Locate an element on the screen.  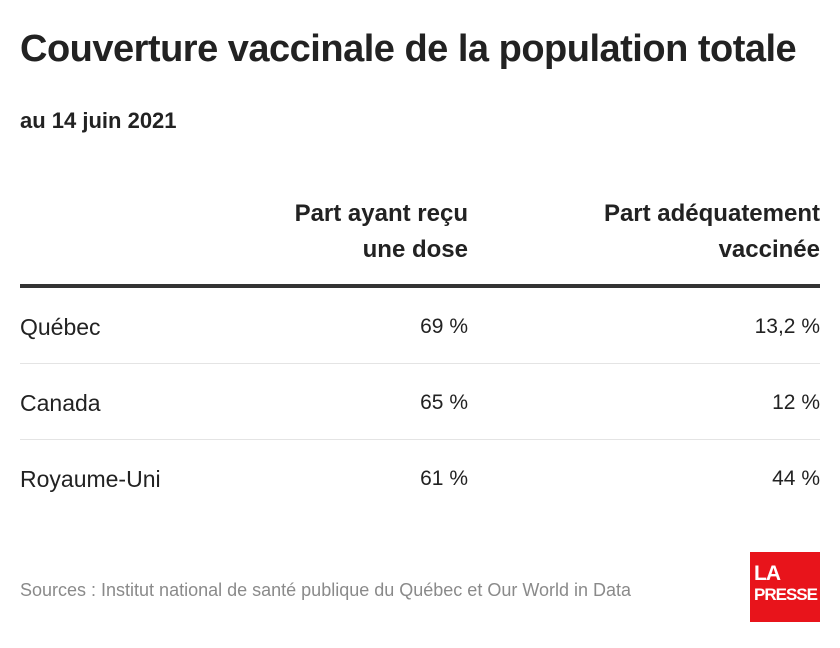
cell-fully-vaccinated: 44 % is located at coordinates (796, 478).